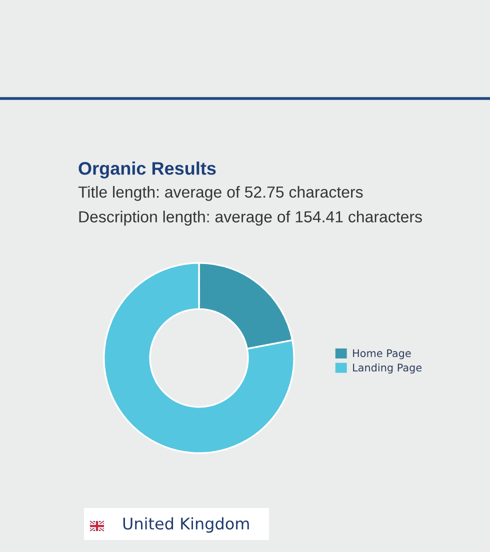 The width and height of the screenshot is (490, 552). Describe the element at coordinates (186, 525) in the screenshot. I see `text: United Kingdom` at that location.